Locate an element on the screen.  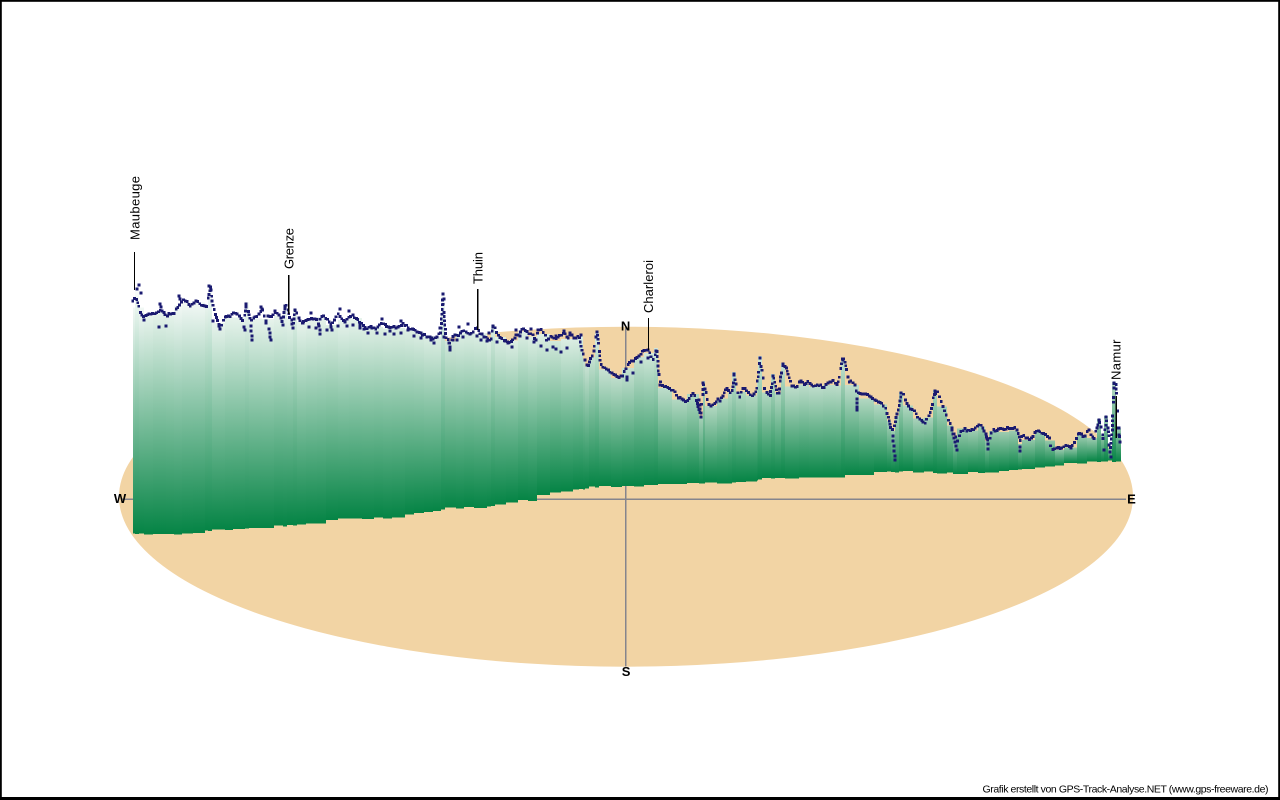
svg-text: E is located at coordinates (1131, 498).